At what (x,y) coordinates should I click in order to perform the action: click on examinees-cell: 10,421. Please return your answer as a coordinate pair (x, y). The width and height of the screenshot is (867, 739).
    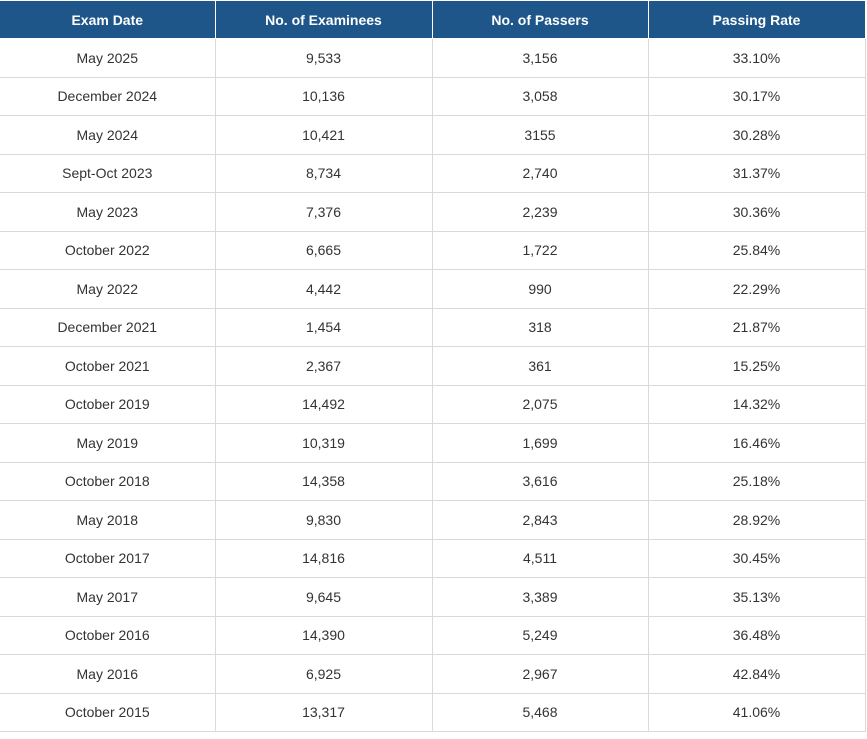
    Looking at the image, I should click on (323, 135).